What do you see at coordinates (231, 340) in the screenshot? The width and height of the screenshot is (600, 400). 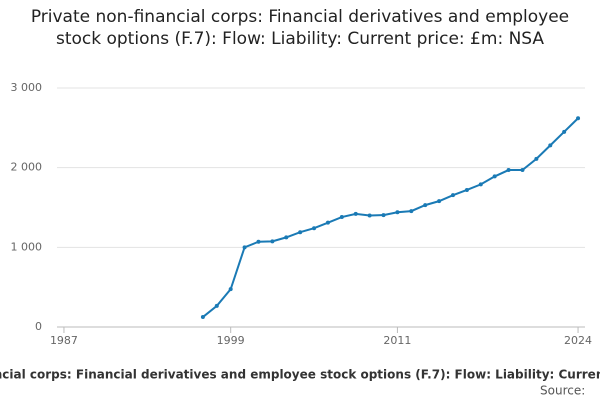 I see `x-tick-label: 1999` at bounding box center [231, 340].